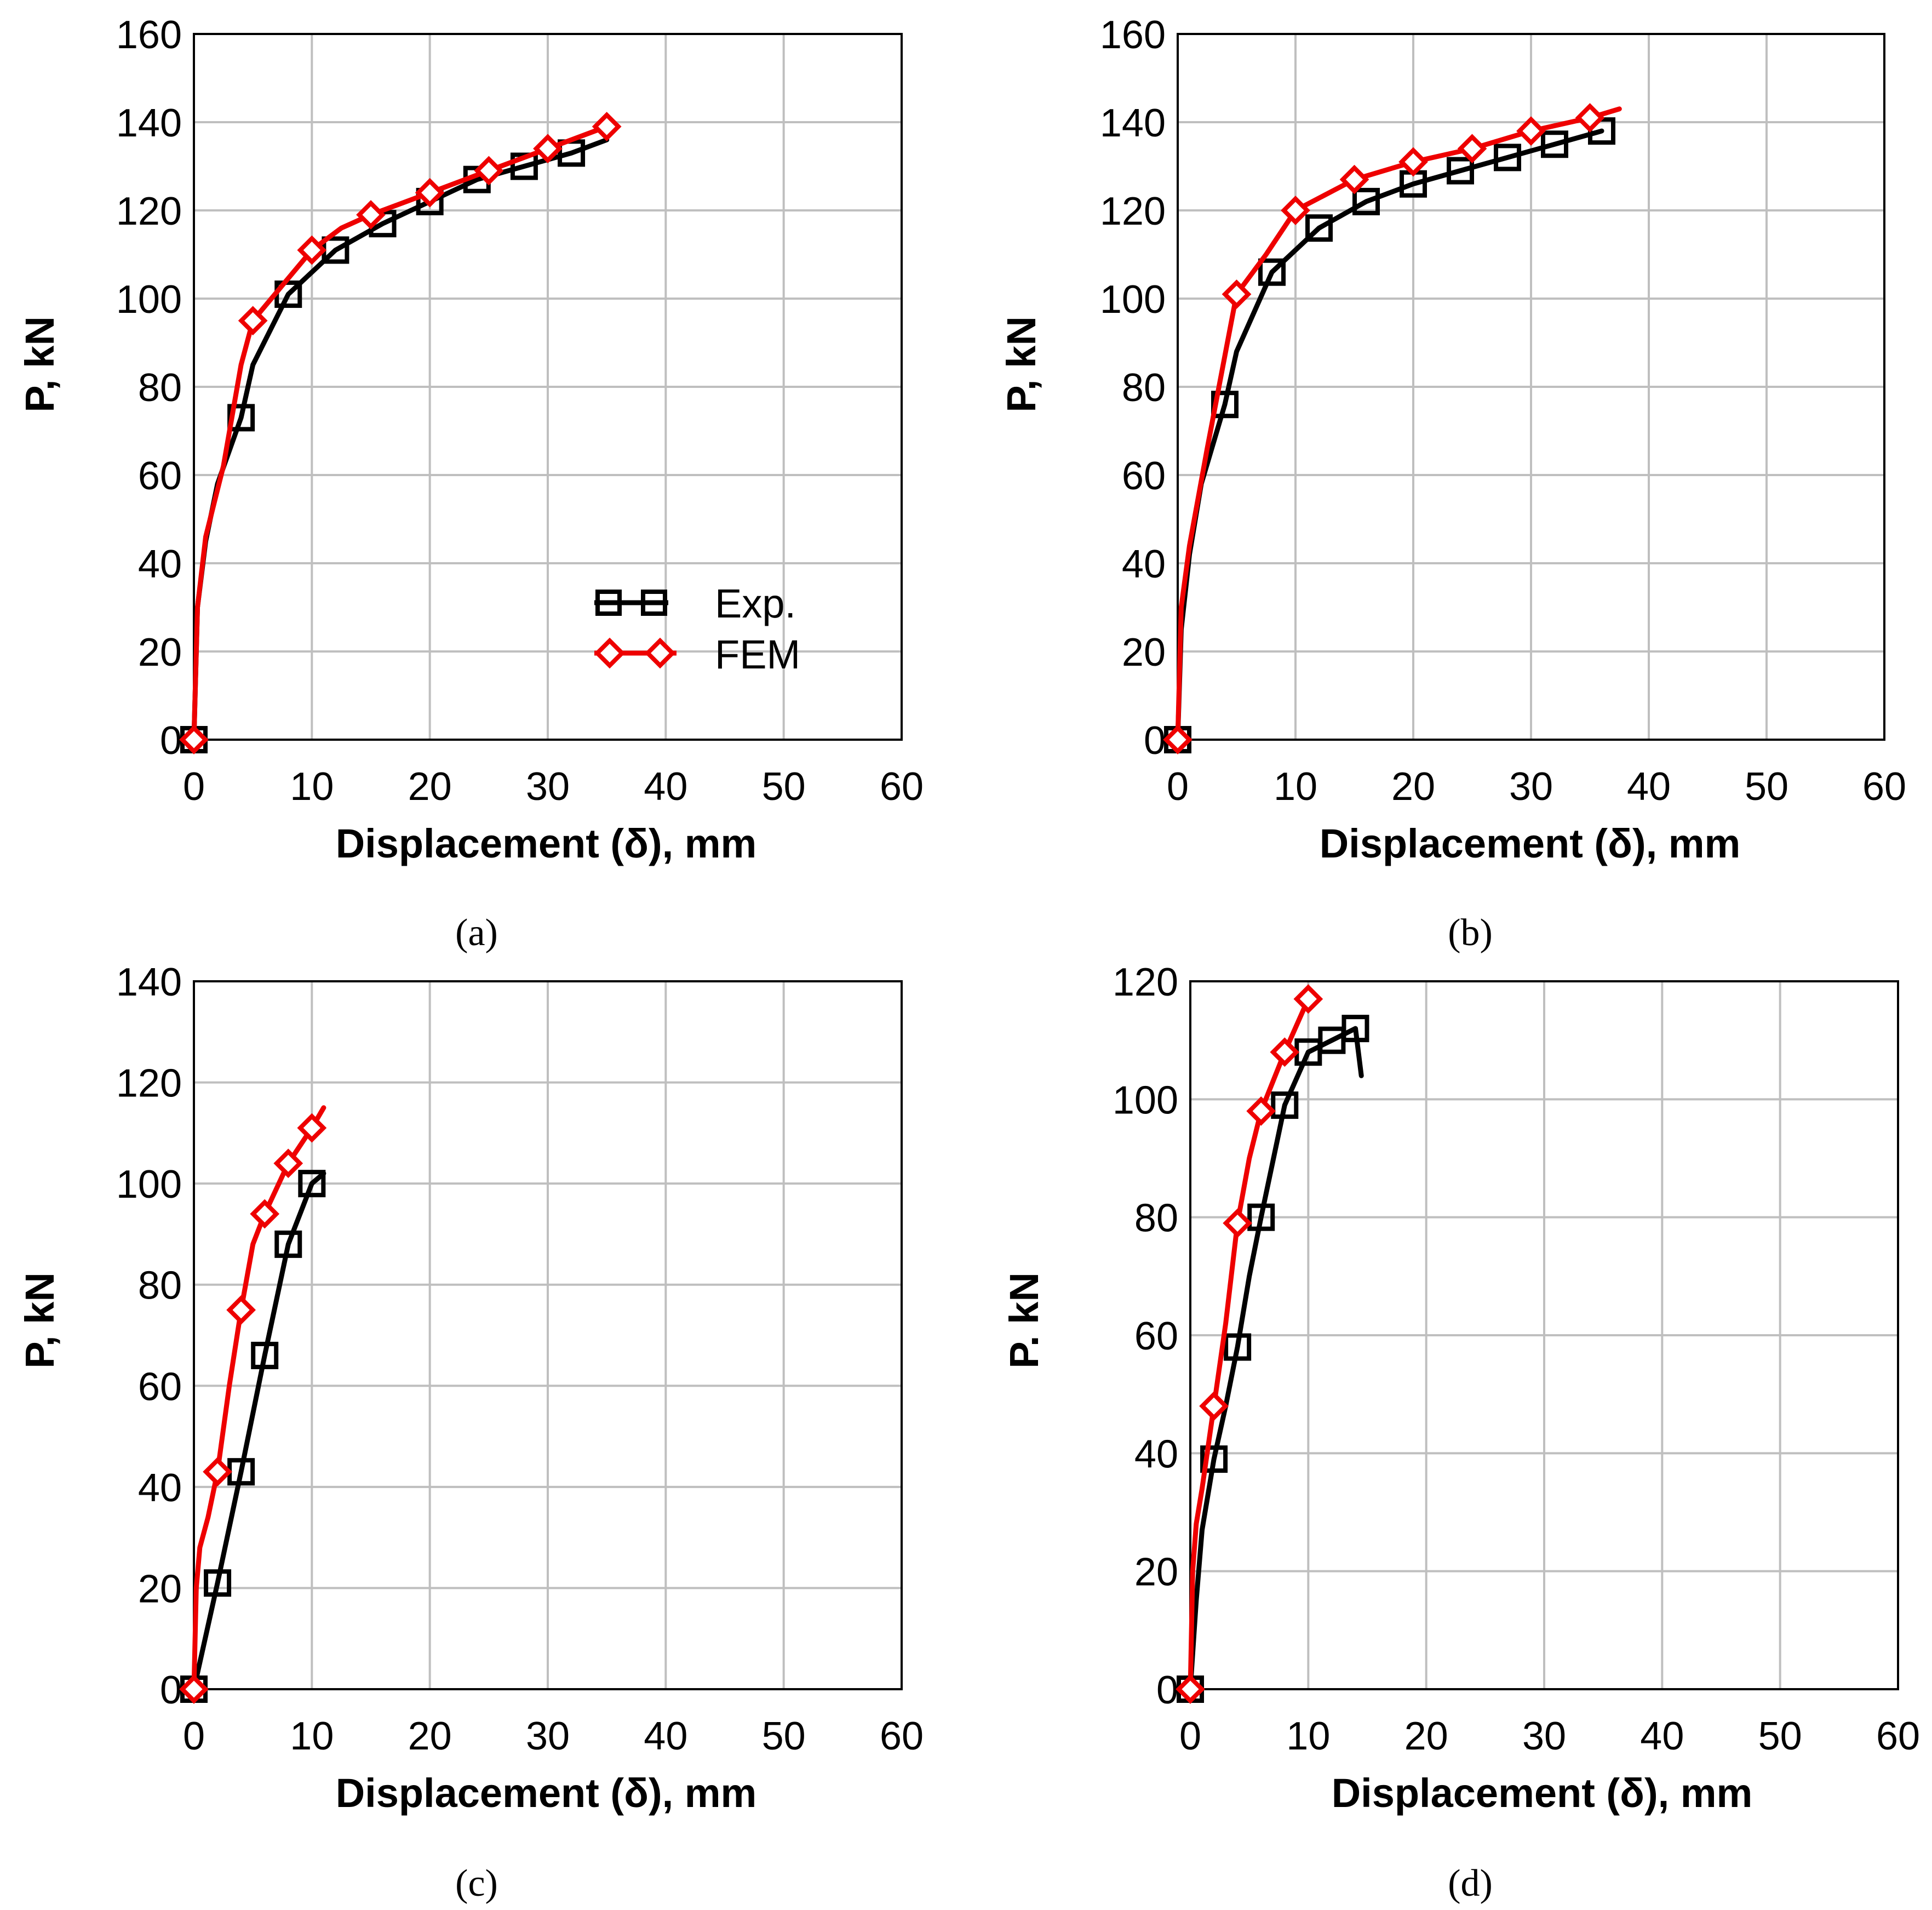  What do you see at coordinates (755, 603) in the screenshot?
I see `legend-exp-label: Exp.` at bounding box center [755, 603].